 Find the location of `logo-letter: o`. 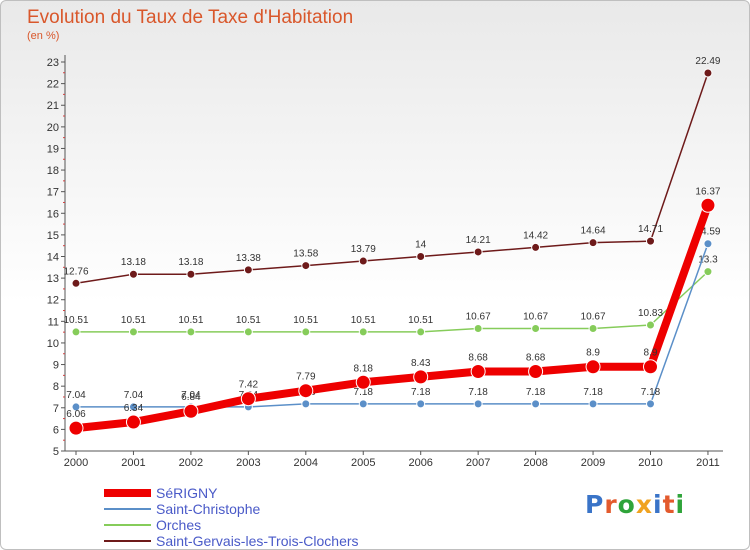

logo-letter: o is located at coordinates (626, 504).